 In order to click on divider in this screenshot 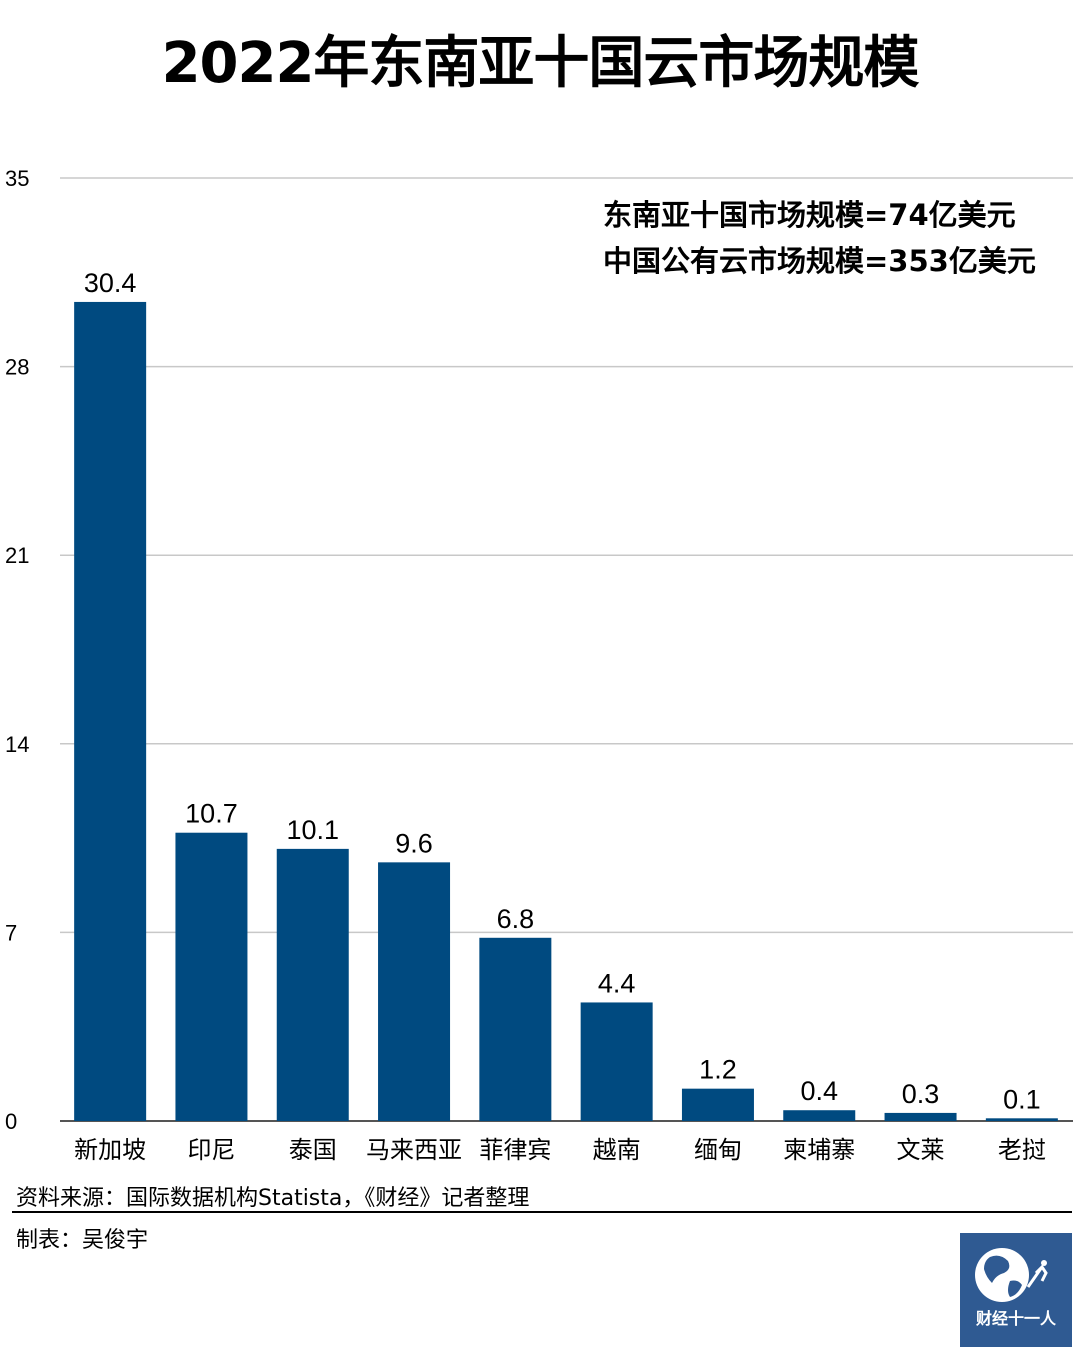, I will do `click(542, 1212)`.